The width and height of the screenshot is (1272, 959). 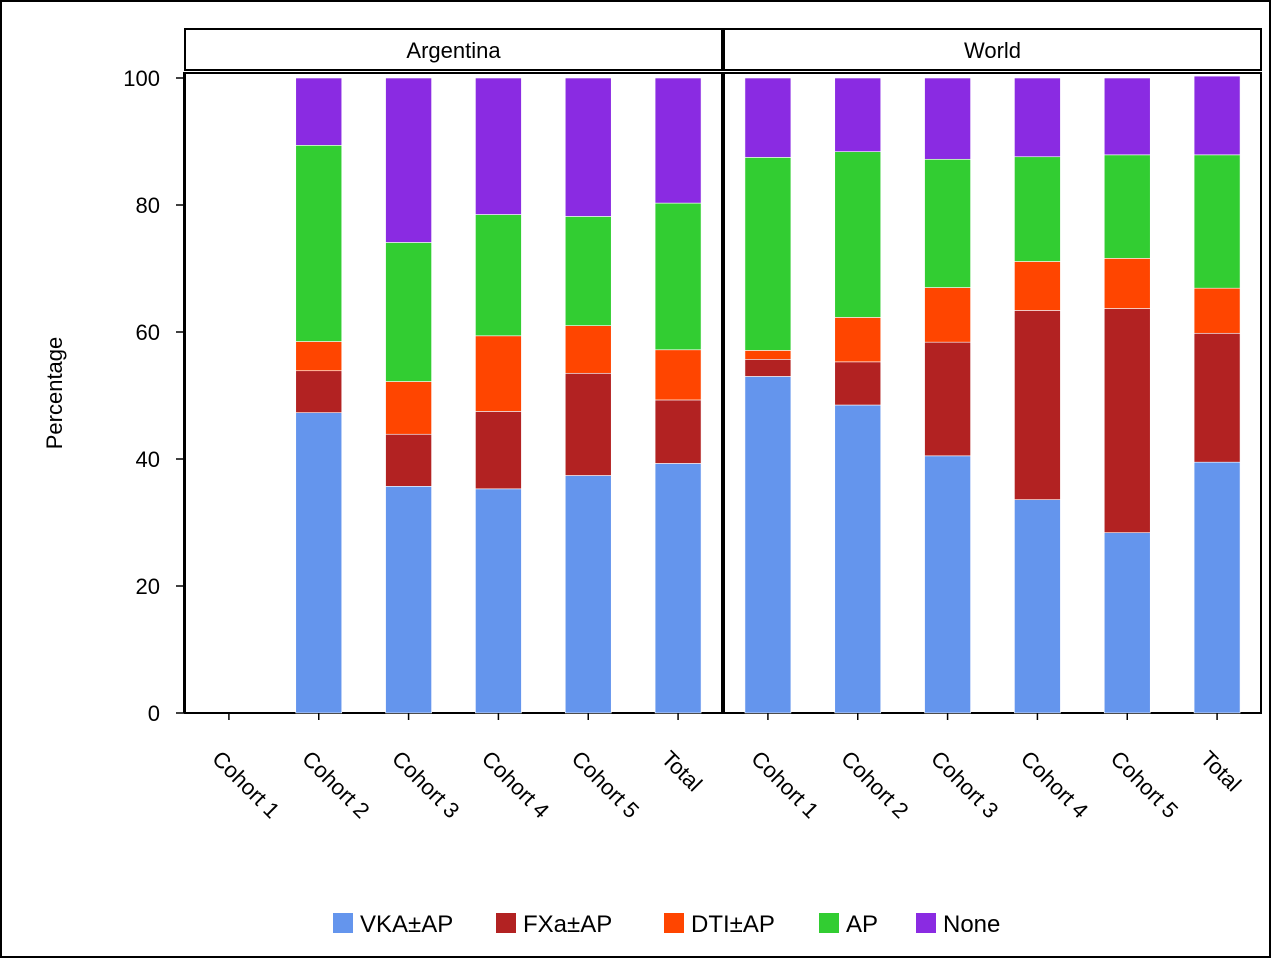 I want to click on y-axis: 0 20 40 60 80 100, so click(x=154, y=396).